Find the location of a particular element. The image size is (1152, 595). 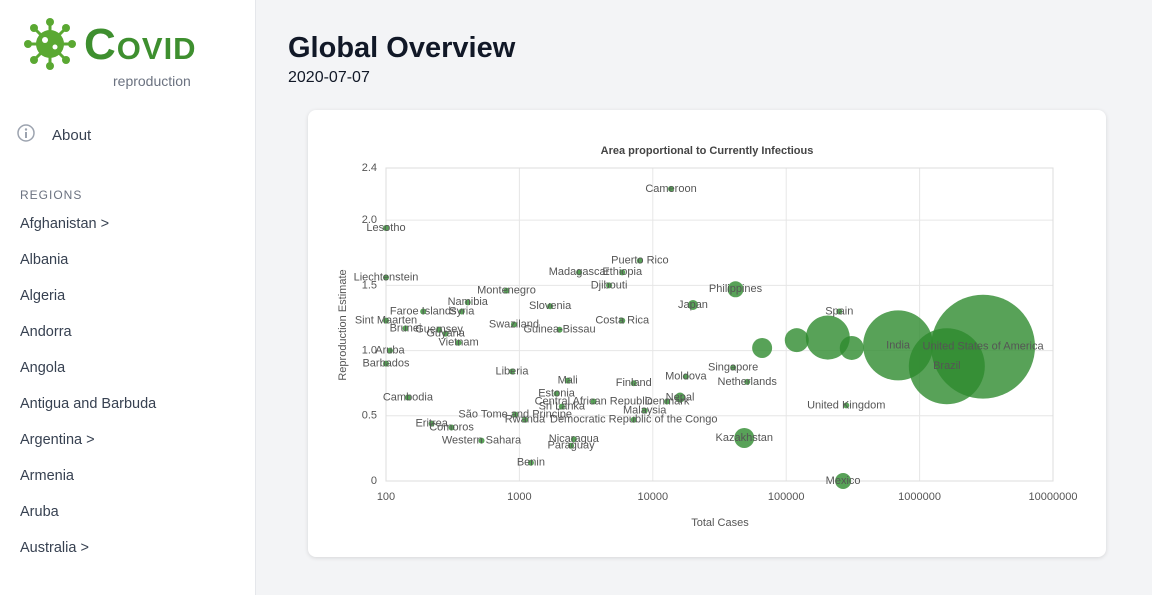

point-label: Lesotho is located at coordinates (385, 228).